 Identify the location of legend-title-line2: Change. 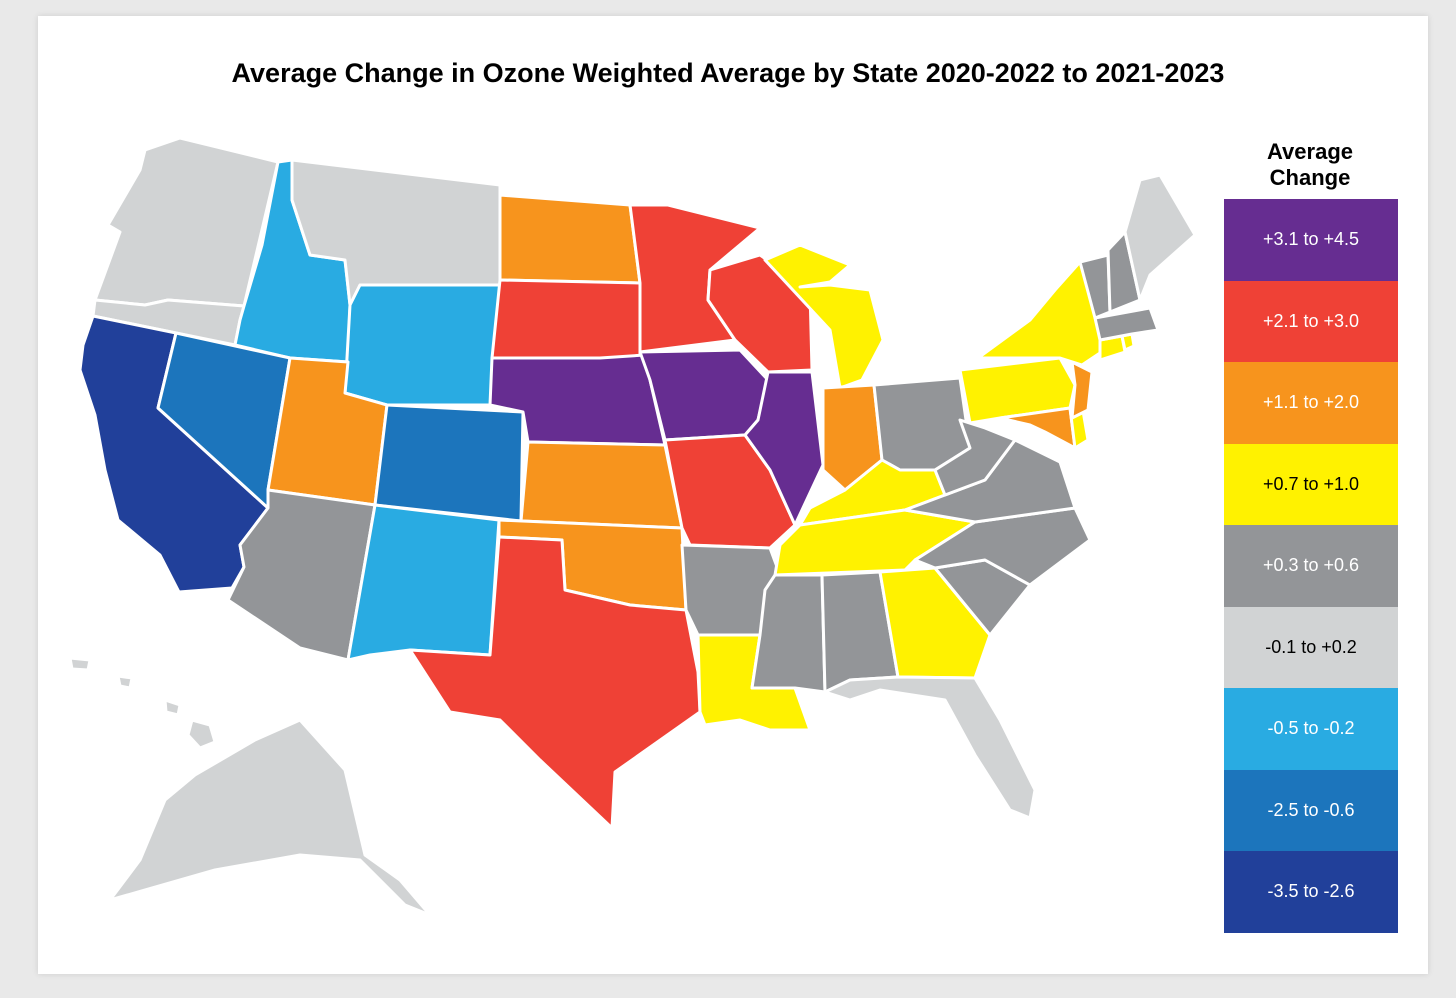
(1310, 177).